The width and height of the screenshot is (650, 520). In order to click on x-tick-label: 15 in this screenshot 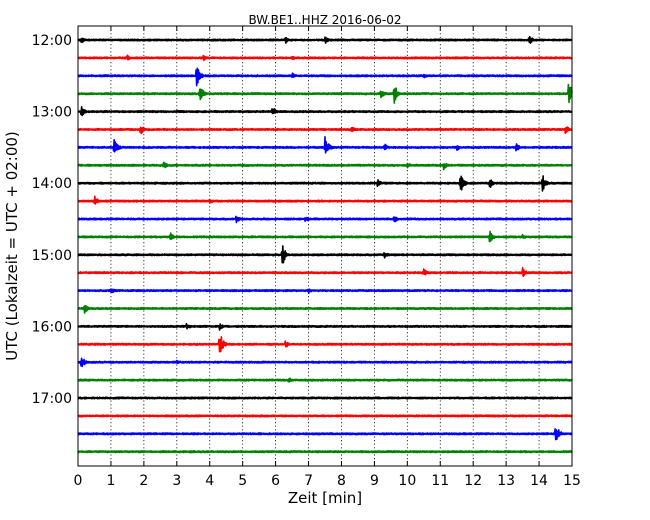, I will do `click(572, 481)`.